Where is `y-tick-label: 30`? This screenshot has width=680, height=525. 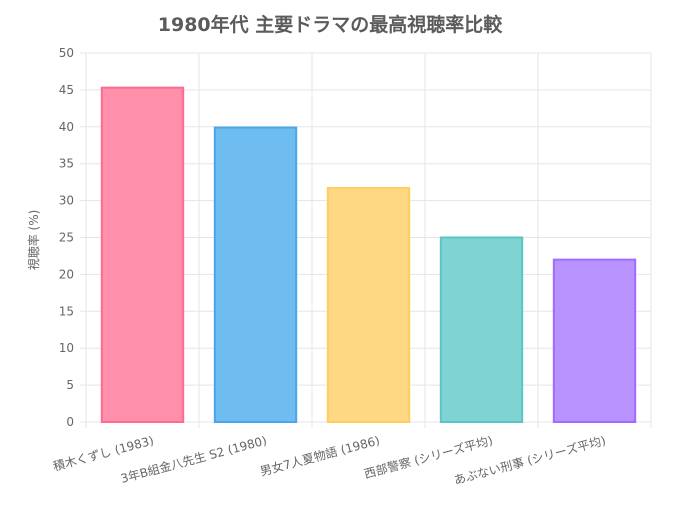
y-tick-label: 30 is located at coordinates (66, 201).